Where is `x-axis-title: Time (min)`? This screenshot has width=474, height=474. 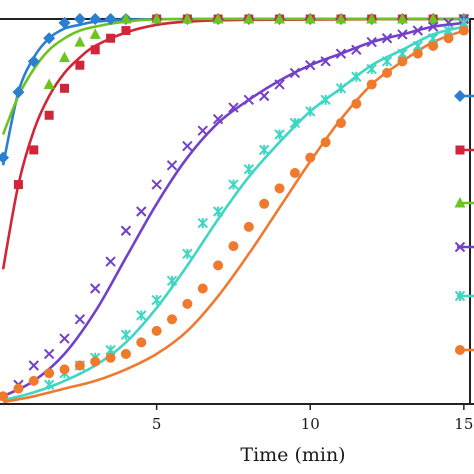 x-axis-title: Time (min) is located at coordinates (292, 455).